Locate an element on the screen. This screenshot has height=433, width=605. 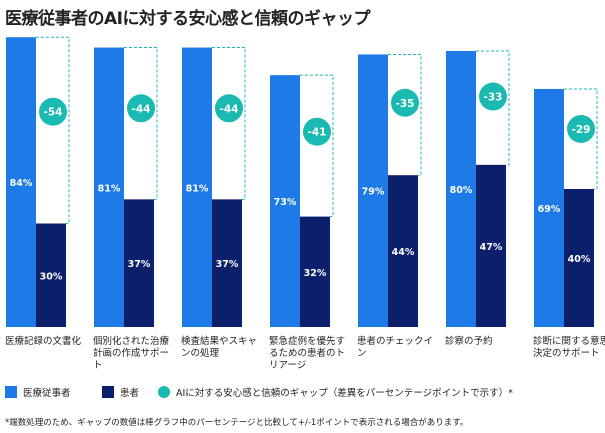
gap-label: -33 is located at coordinates (493, 98).